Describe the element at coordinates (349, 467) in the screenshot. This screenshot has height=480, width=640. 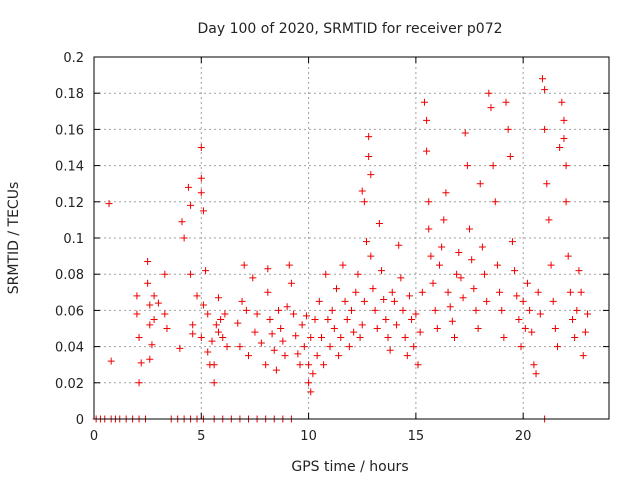
I see `x-axis-label: GPS time / hours` at that location.